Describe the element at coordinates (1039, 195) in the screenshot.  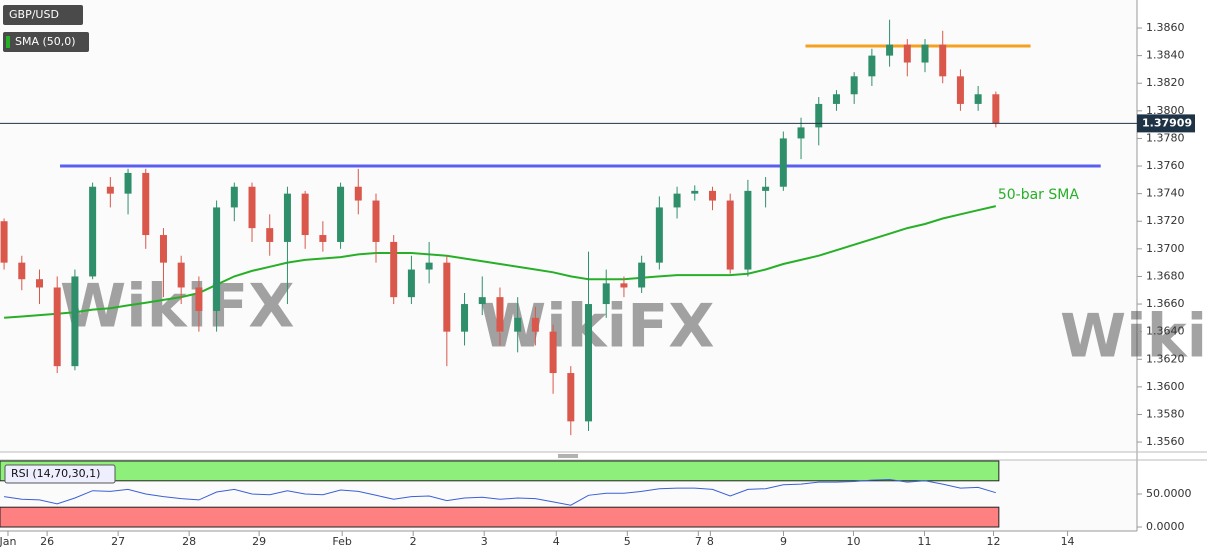
I see `annotation: 50-bar SMA` at that location.